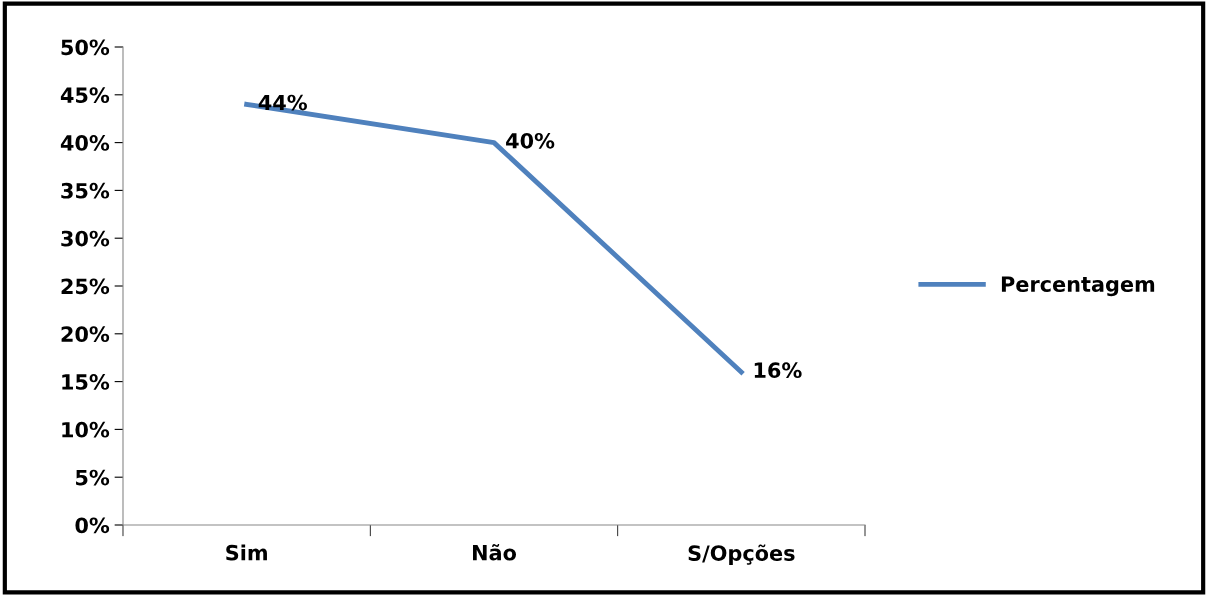 This screenshot has width=1208, height=596. I want to click on y-tick-label: 40%, so click(85, 143).